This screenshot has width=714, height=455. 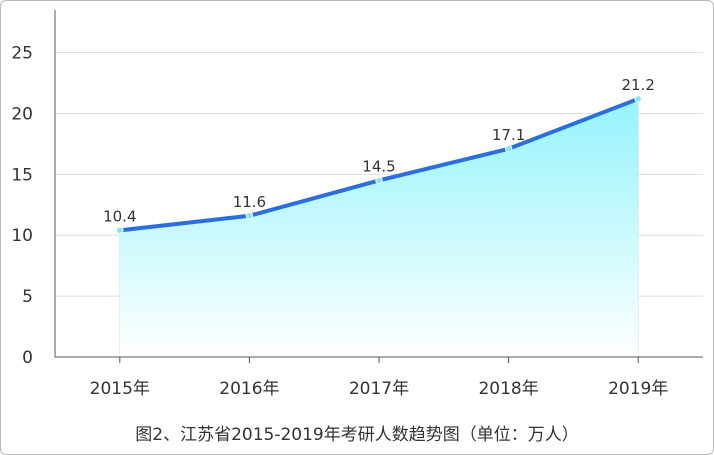 What do you see at coordinates (357, 435) in the screenshot?
I see `chart-caption: 图2、江苏省2015-2019年考研人数趋势图（单位：万人）` at bounding box center [357, 435].